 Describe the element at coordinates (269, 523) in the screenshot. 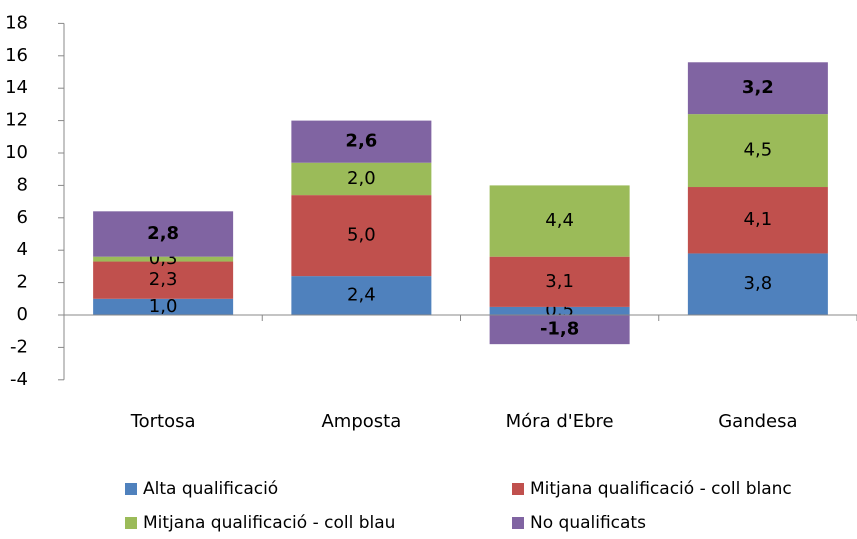

I see `legend-label: Mitjana qualificació - coll blau` at that location.